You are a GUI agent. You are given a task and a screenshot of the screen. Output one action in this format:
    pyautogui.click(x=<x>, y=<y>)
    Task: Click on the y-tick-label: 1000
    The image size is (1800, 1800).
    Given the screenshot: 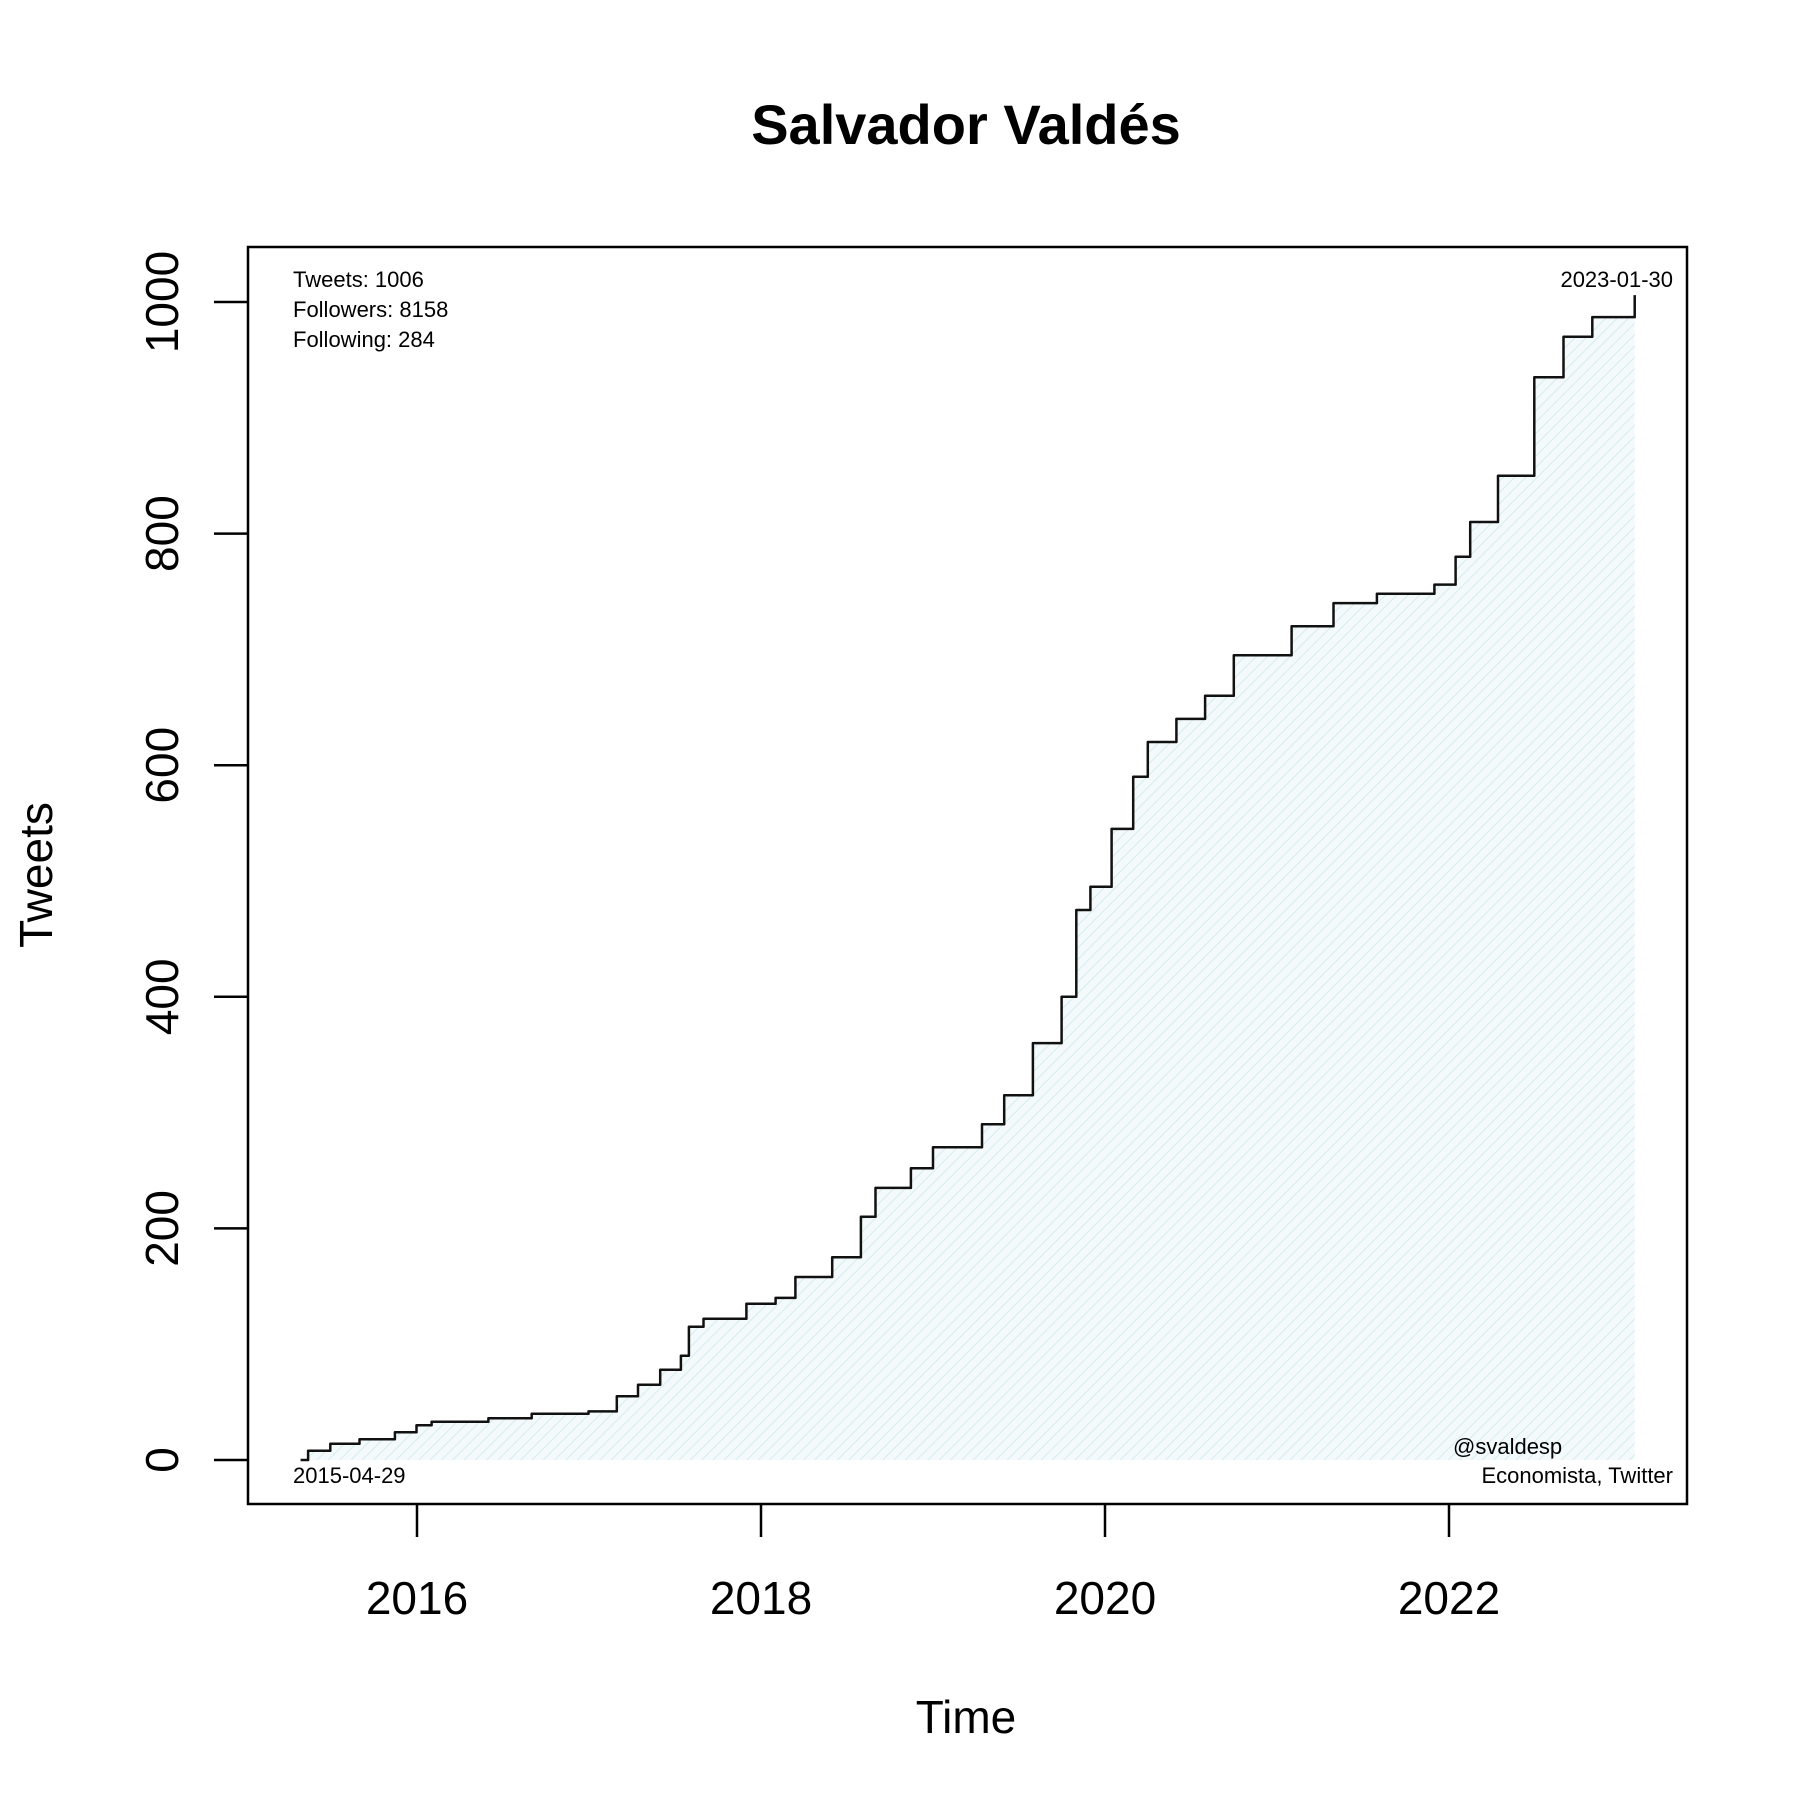 What is the action you would take?
    pyautogui.click(x=162, y=302)
    